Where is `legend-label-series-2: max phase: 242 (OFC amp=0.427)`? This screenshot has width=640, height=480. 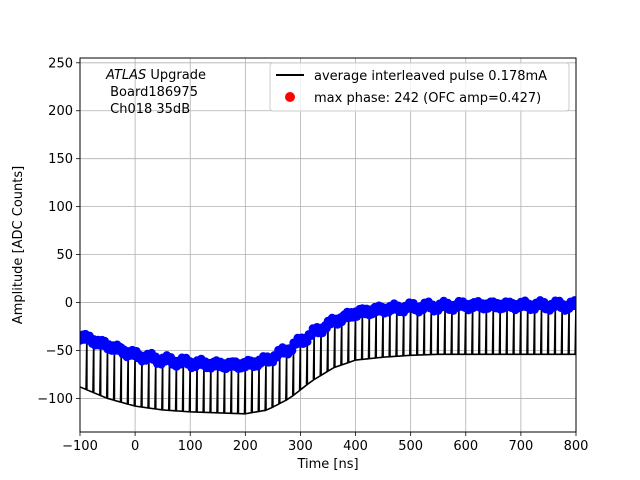 legend-label-series-2: max phase: 242 (OFC amp=0.427) is located at coordinates (427, 98).